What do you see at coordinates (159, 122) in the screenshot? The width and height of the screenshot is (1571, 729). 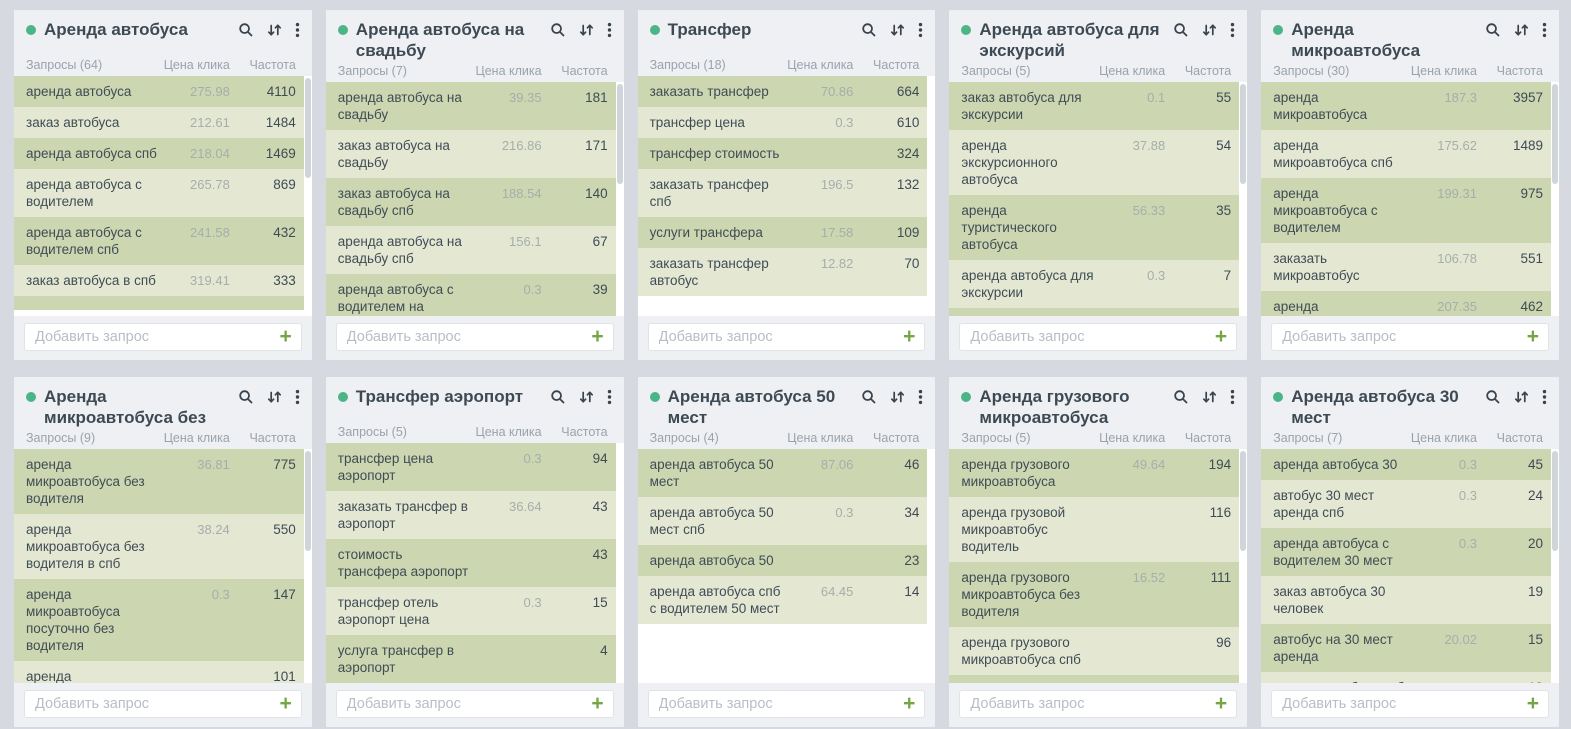 I see `query-row: заказ автобуса 212.61 1484` at bounding box center [159, 122].